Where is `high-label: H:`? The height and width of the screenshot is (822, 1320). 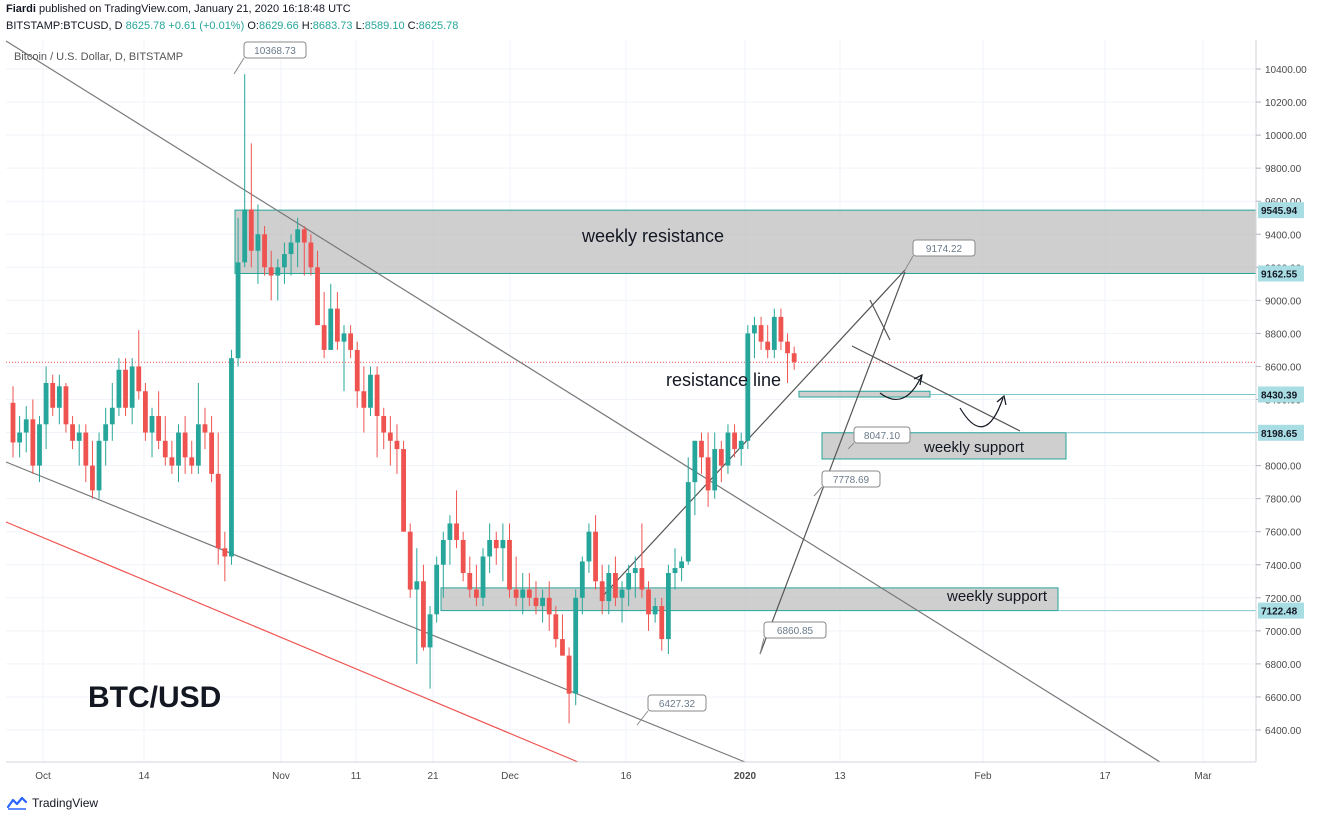
high-label: H: is located at coordinates (307, 26).